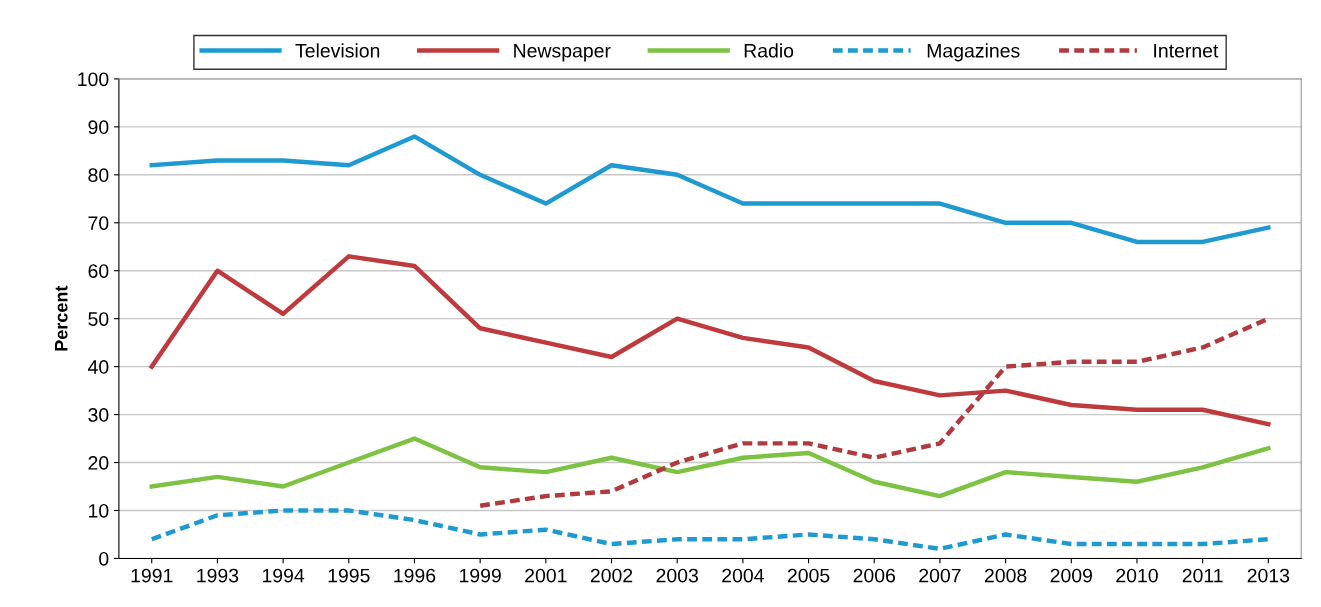 The width and height of the screenshot is (1321, 607). What do you see at coordinates (218, 575) in the screenshot?
I see `x-tick-label: 1993` at bounding box center [218, 575].